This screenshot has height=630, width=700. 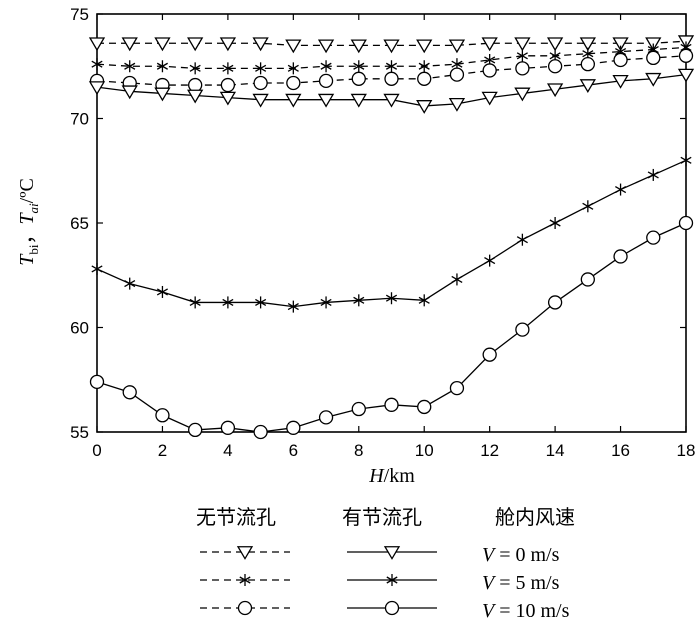 I want to click on y-tick-label: 60, so click(x=79, y=328).